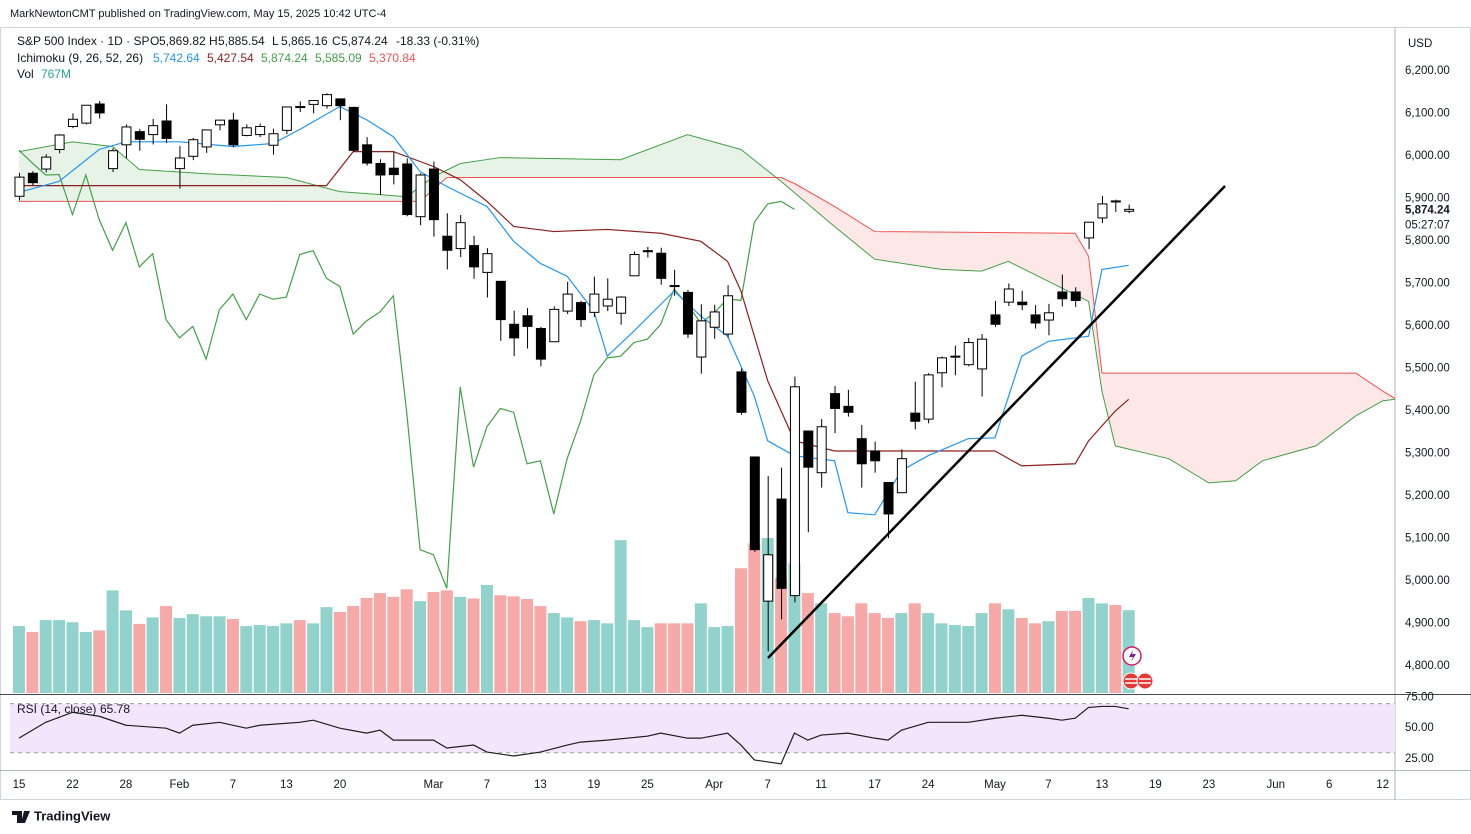  Describe the element at coordinates (487, 785) in the screenshot. I see `x-tick-label: 7` at that location.